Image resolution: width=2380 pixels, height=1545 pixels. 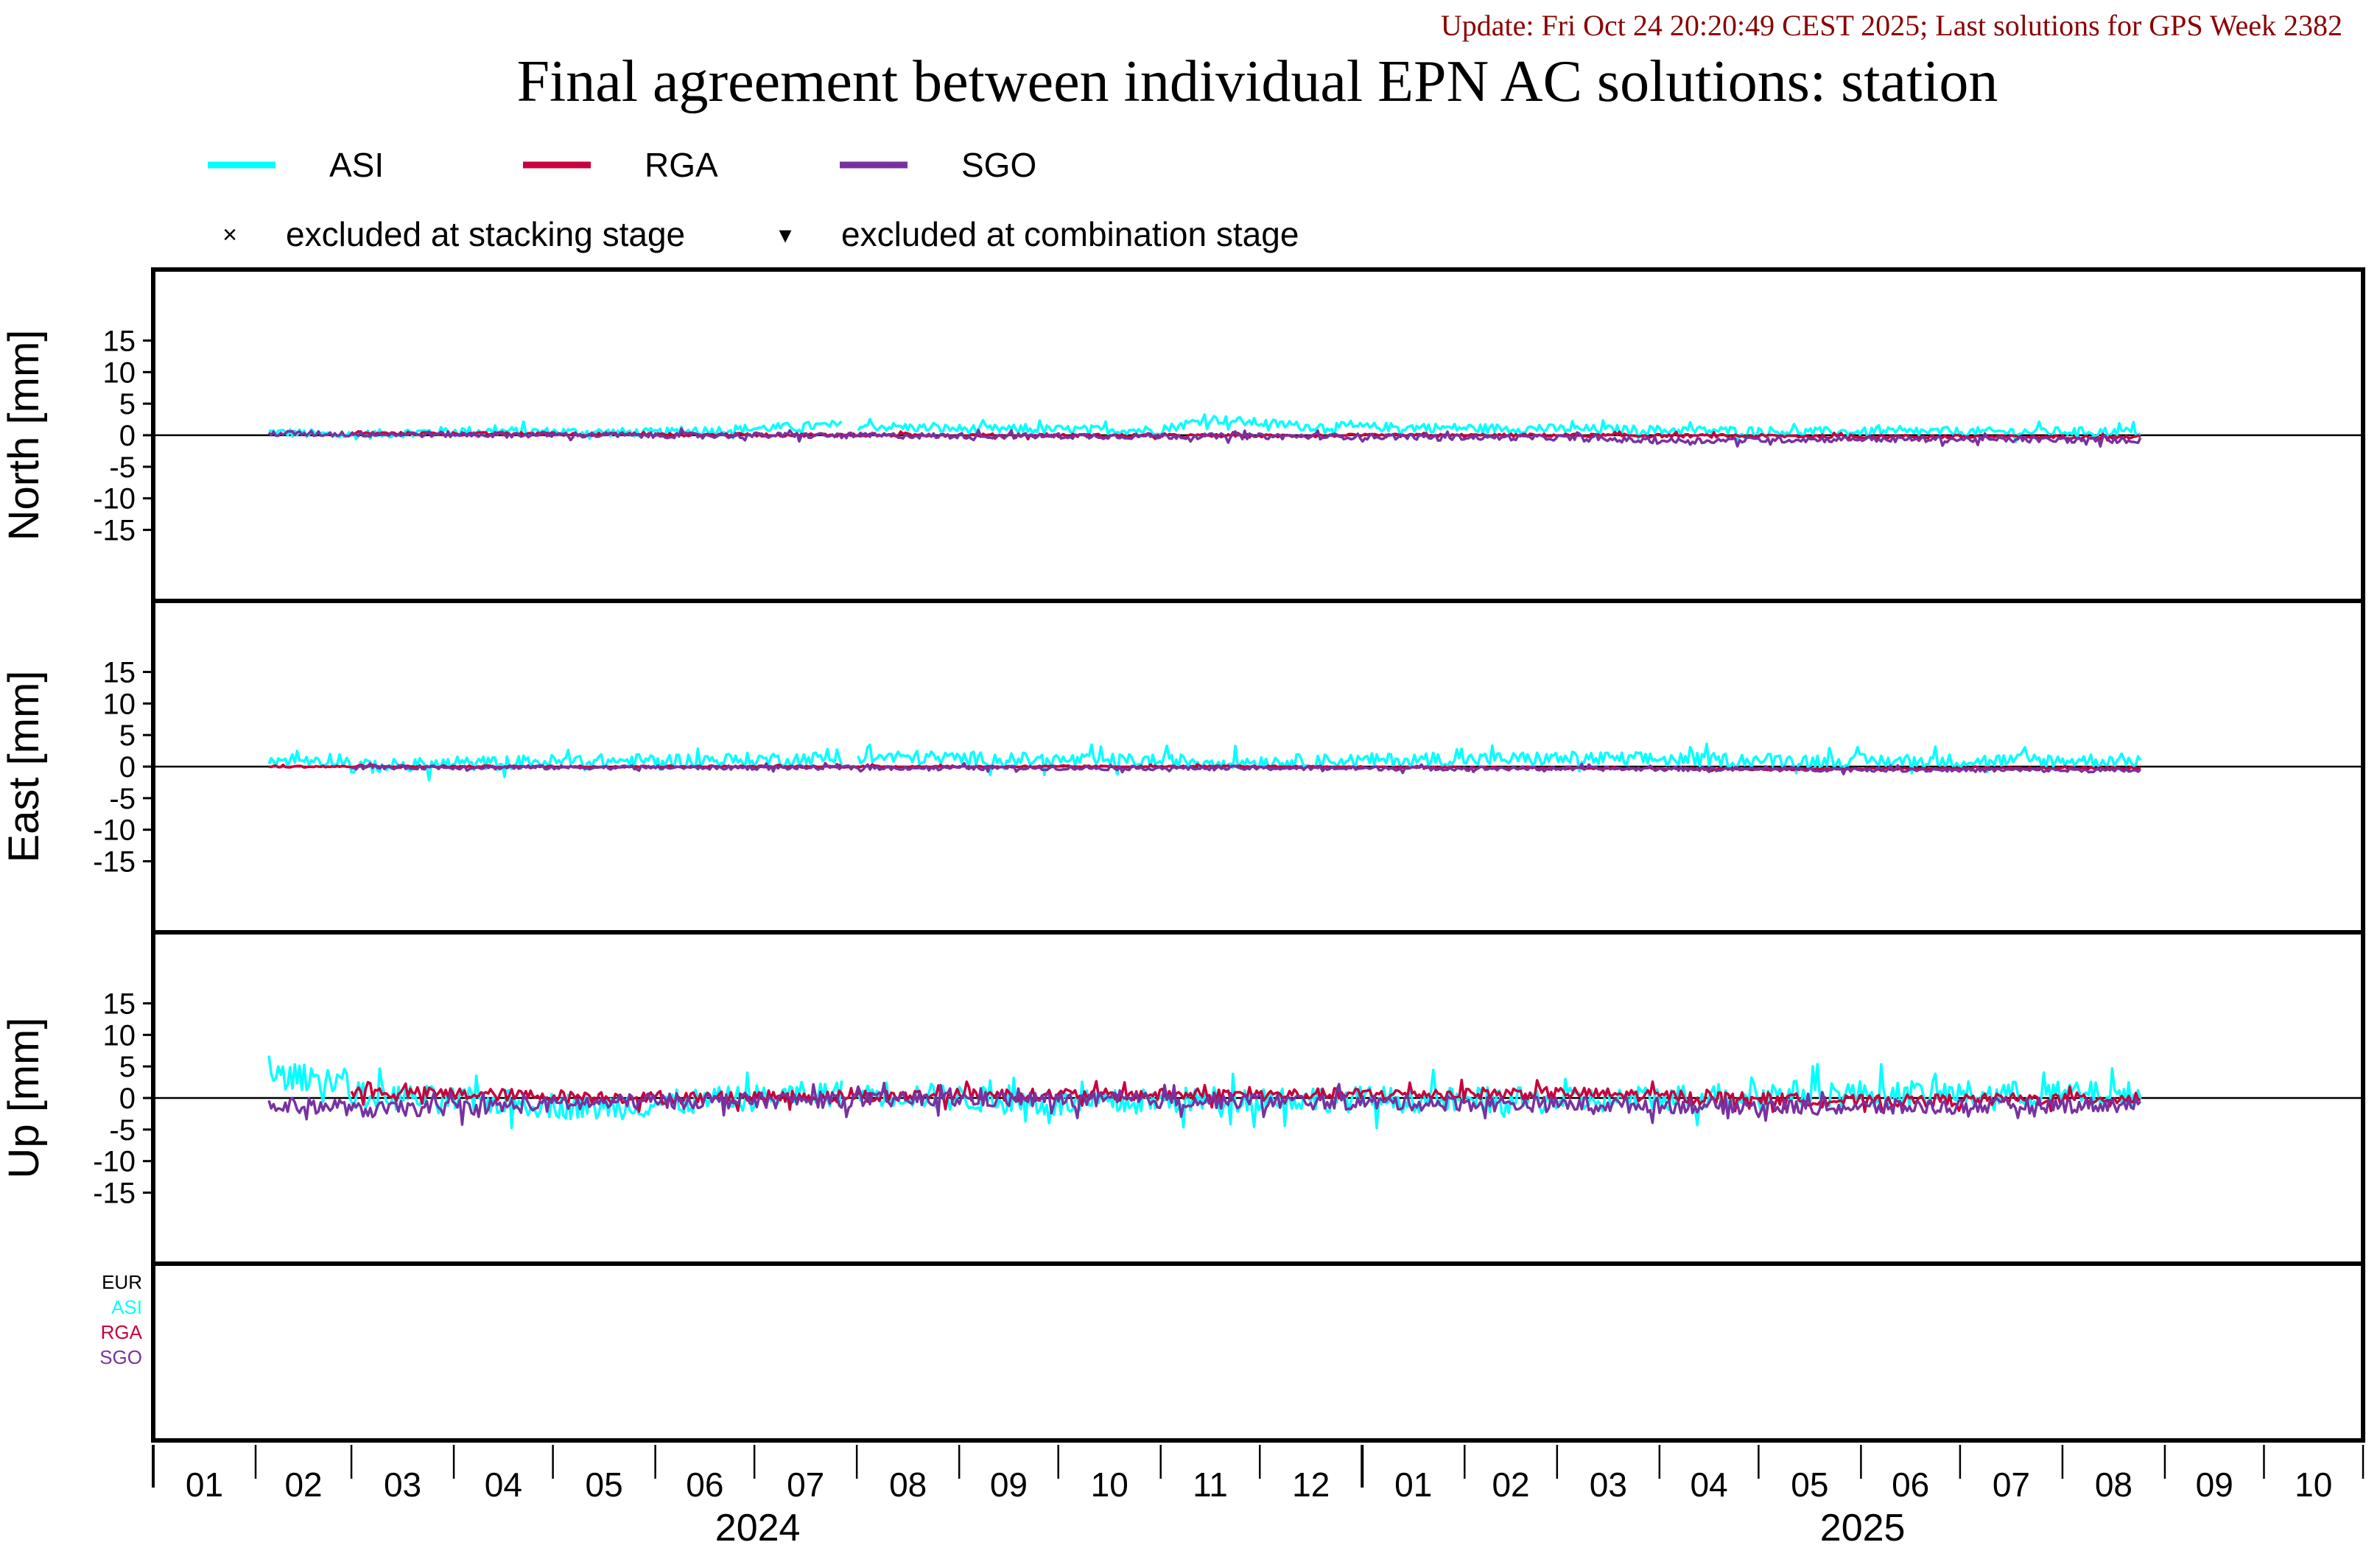 What do you see at coordinates (122, 1282) in the screenshot?
I see `exclusion-label-eur: EUR` at bounding box center [122, 1282].